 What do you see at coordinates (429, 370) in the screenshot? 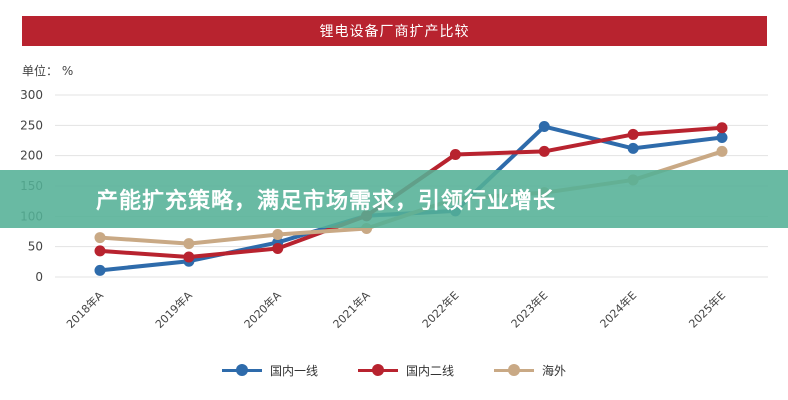
I see `legend-label: 国内二线` at bounding box center [429, 370].